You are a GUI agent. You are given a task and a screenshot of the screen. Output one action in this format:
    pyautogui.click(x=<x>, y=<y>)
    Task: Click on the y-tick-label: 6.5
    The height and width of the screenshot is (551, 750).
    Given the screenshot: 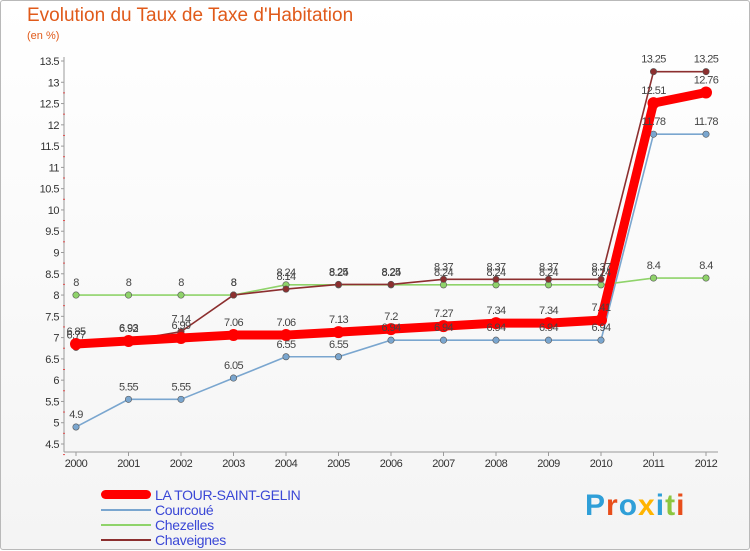 What is the action you would take?
    pyautogui.click(x=52, y=360)
    